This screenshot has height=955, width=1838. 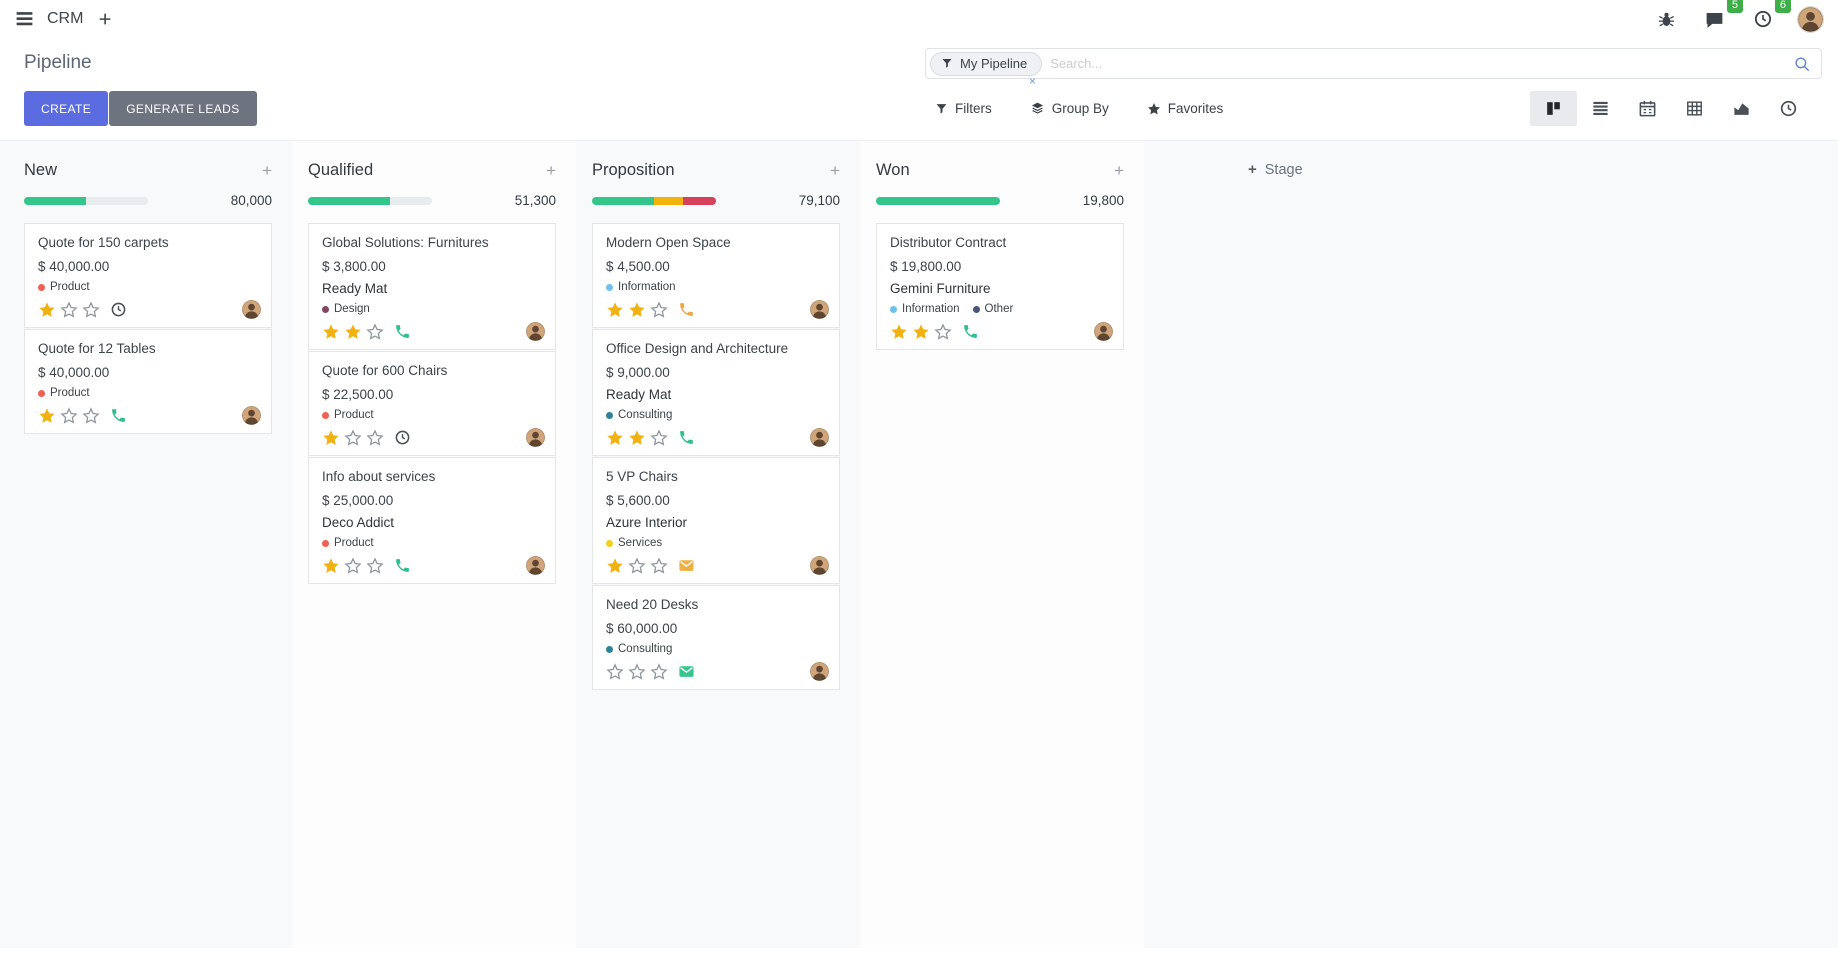 What do you see at coordinates (148, 381) in the screenshot?
I see `kanban-card: Quote for 12 Tables $ 40,000.00 Product` at bounding box center [148, 381].